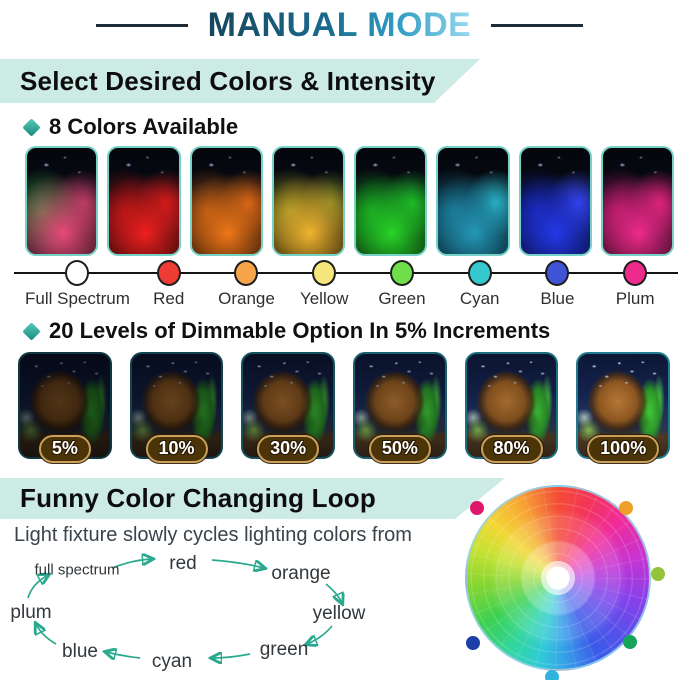  I want to click on dimming-photo-5: 5%, so click(65, 407).